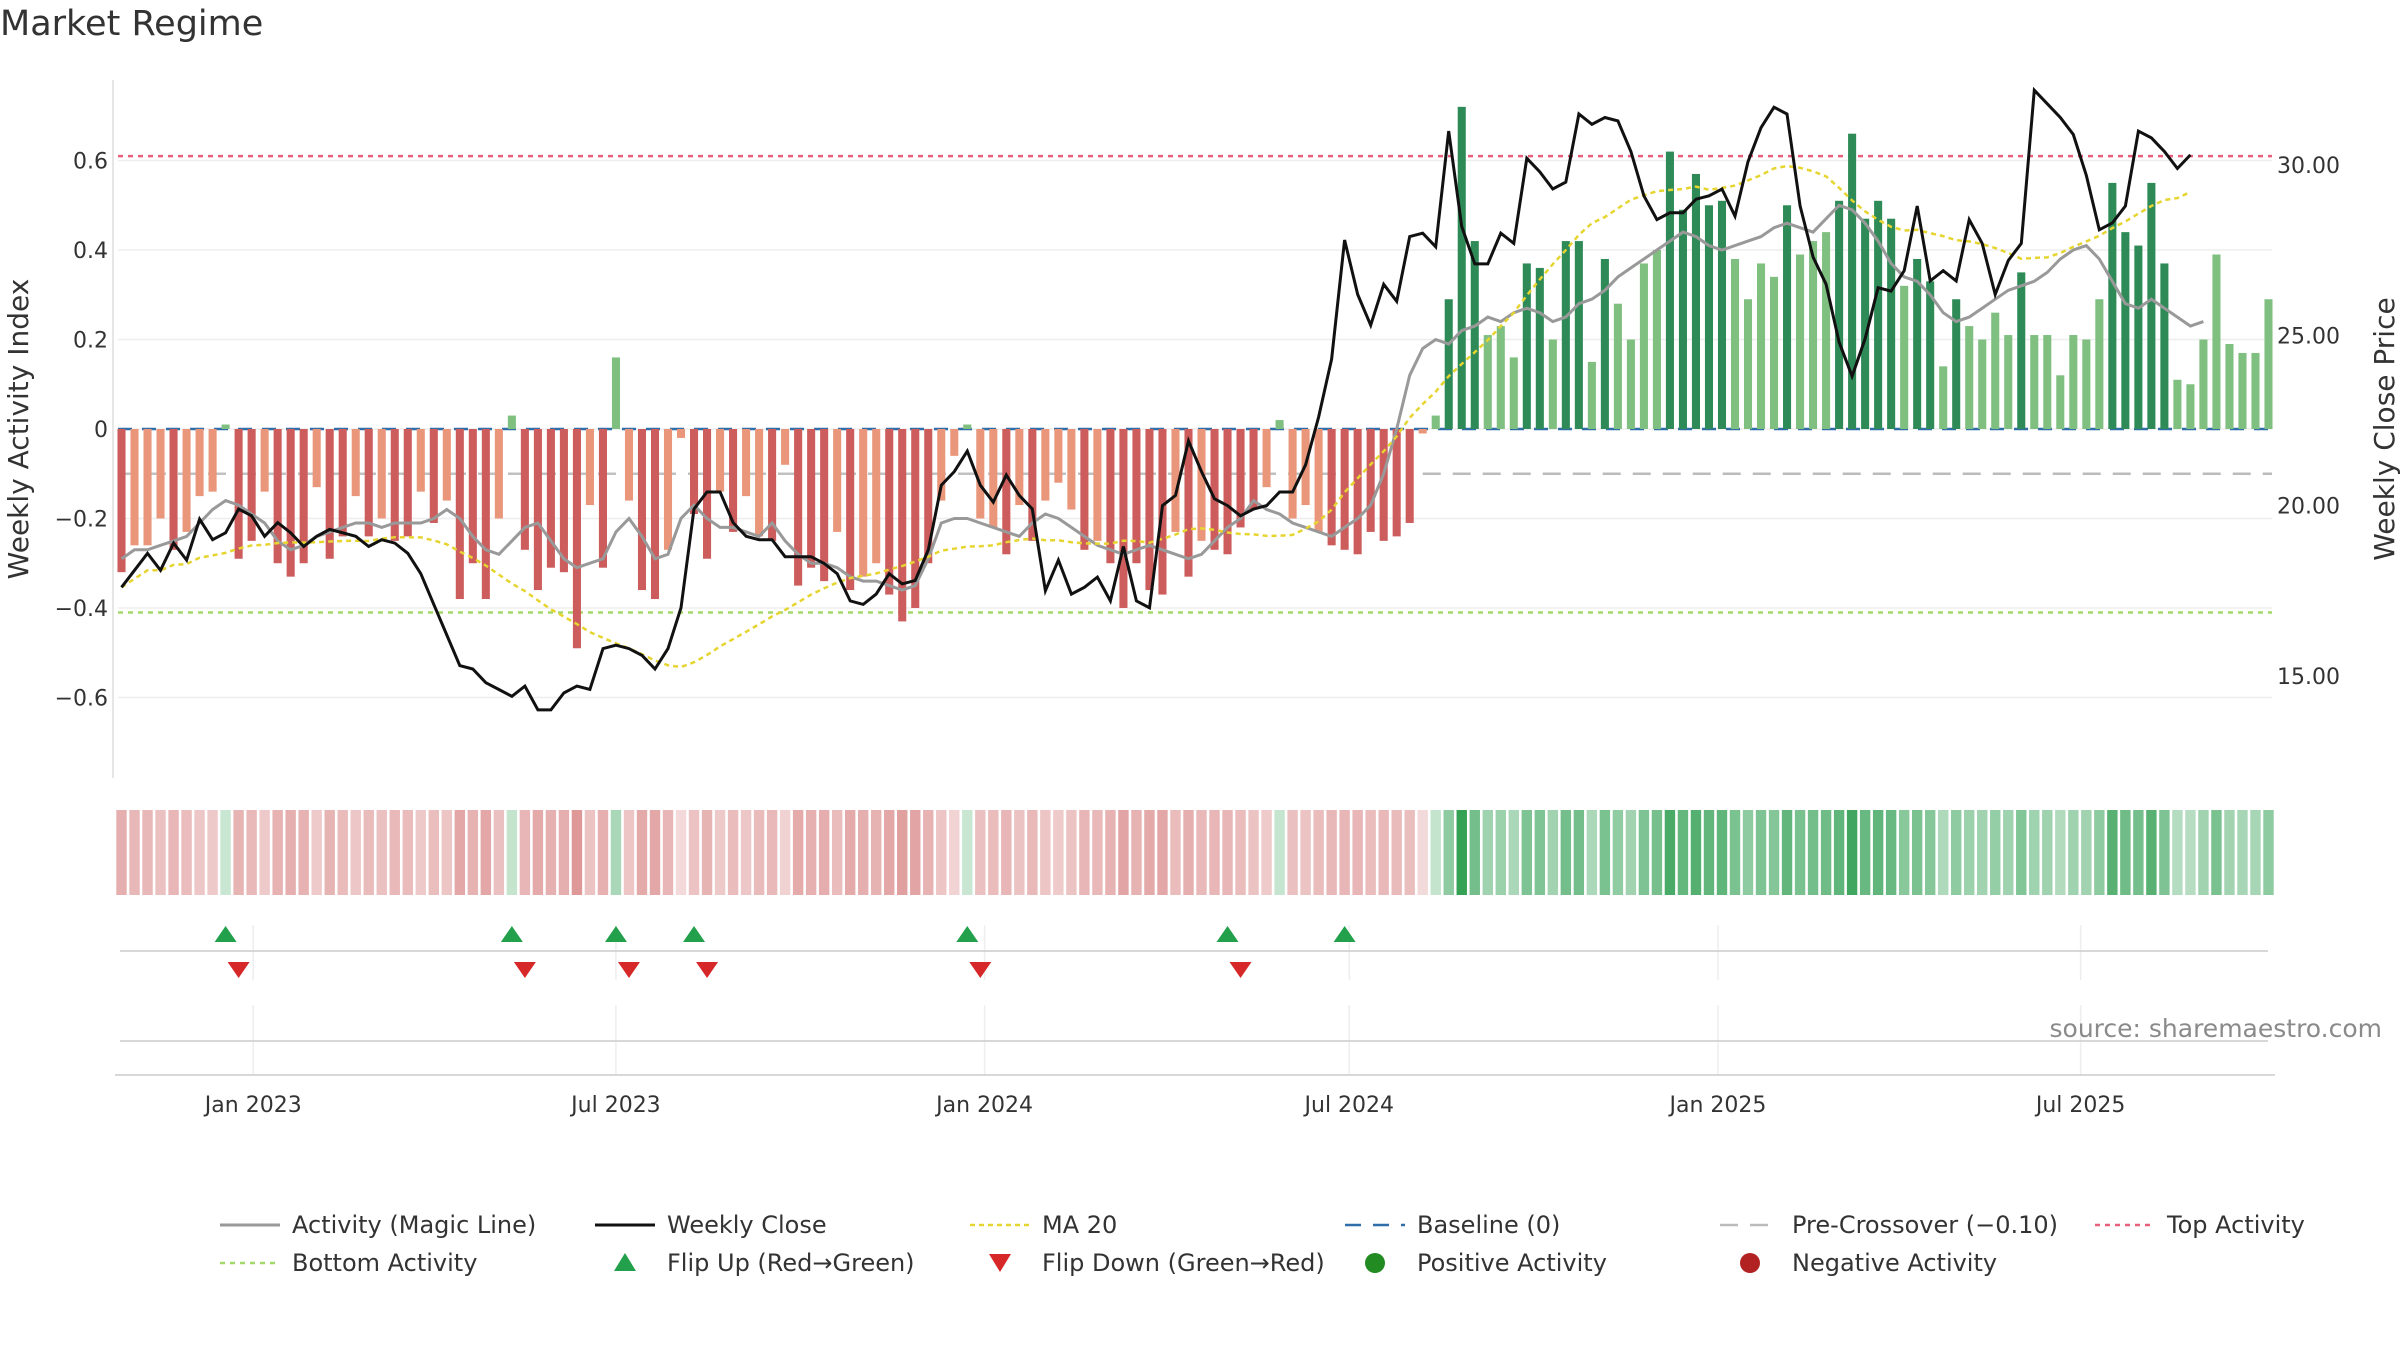  I want to click on y-tick-label-right: 30.00, so click(2308, 166).